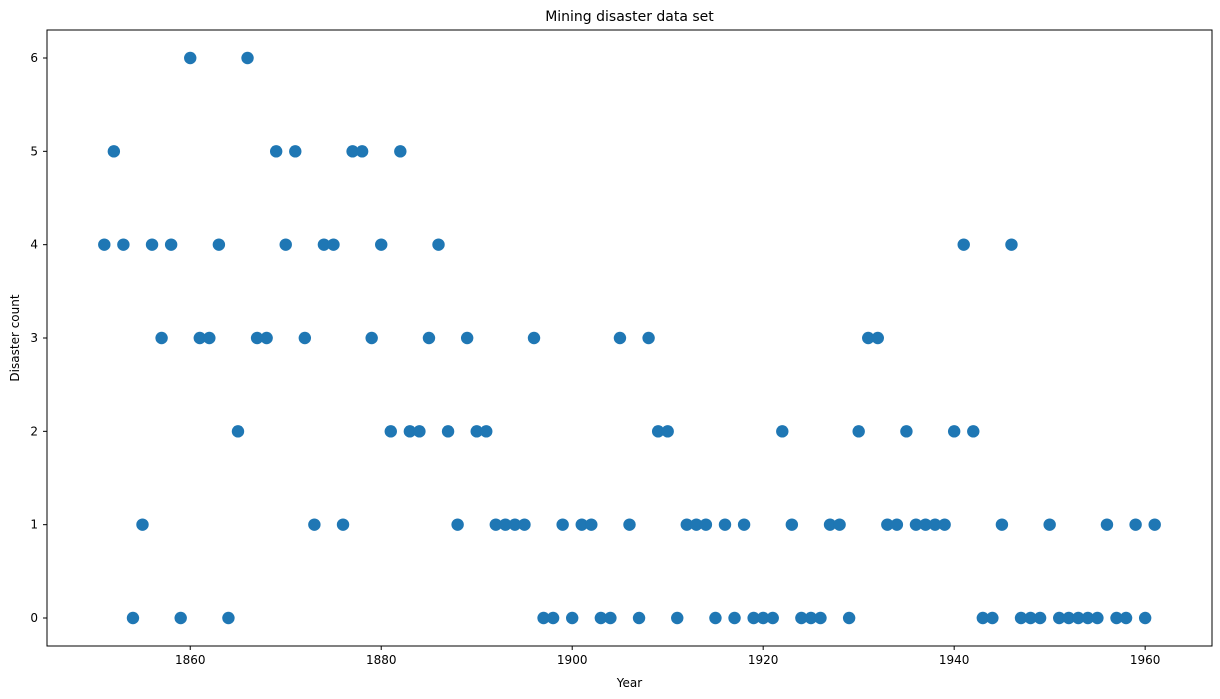  I want to click on x-tick-label: 1880, so click(381, 660).